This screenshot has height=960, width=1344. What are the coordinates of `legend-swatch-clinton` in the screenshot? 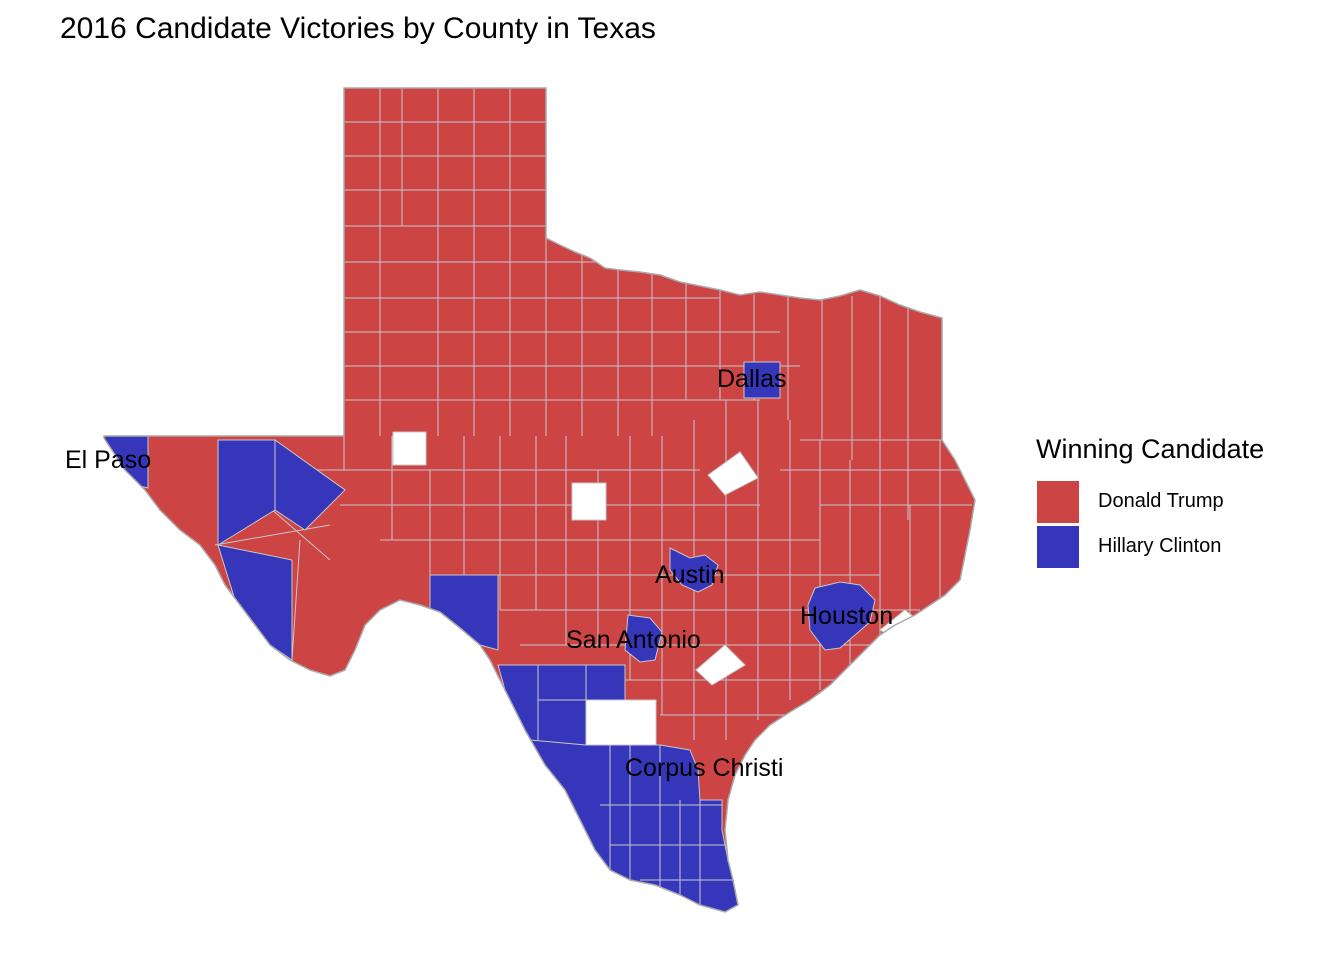 It's located at (1058, 546).